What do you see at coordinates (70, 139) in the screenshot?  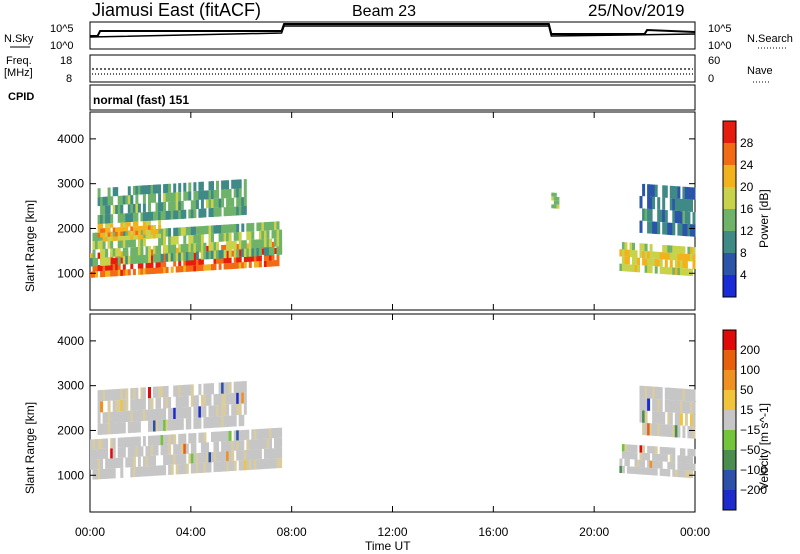 I see `y-tick-label: 4000` at bounding box center [70, 139].